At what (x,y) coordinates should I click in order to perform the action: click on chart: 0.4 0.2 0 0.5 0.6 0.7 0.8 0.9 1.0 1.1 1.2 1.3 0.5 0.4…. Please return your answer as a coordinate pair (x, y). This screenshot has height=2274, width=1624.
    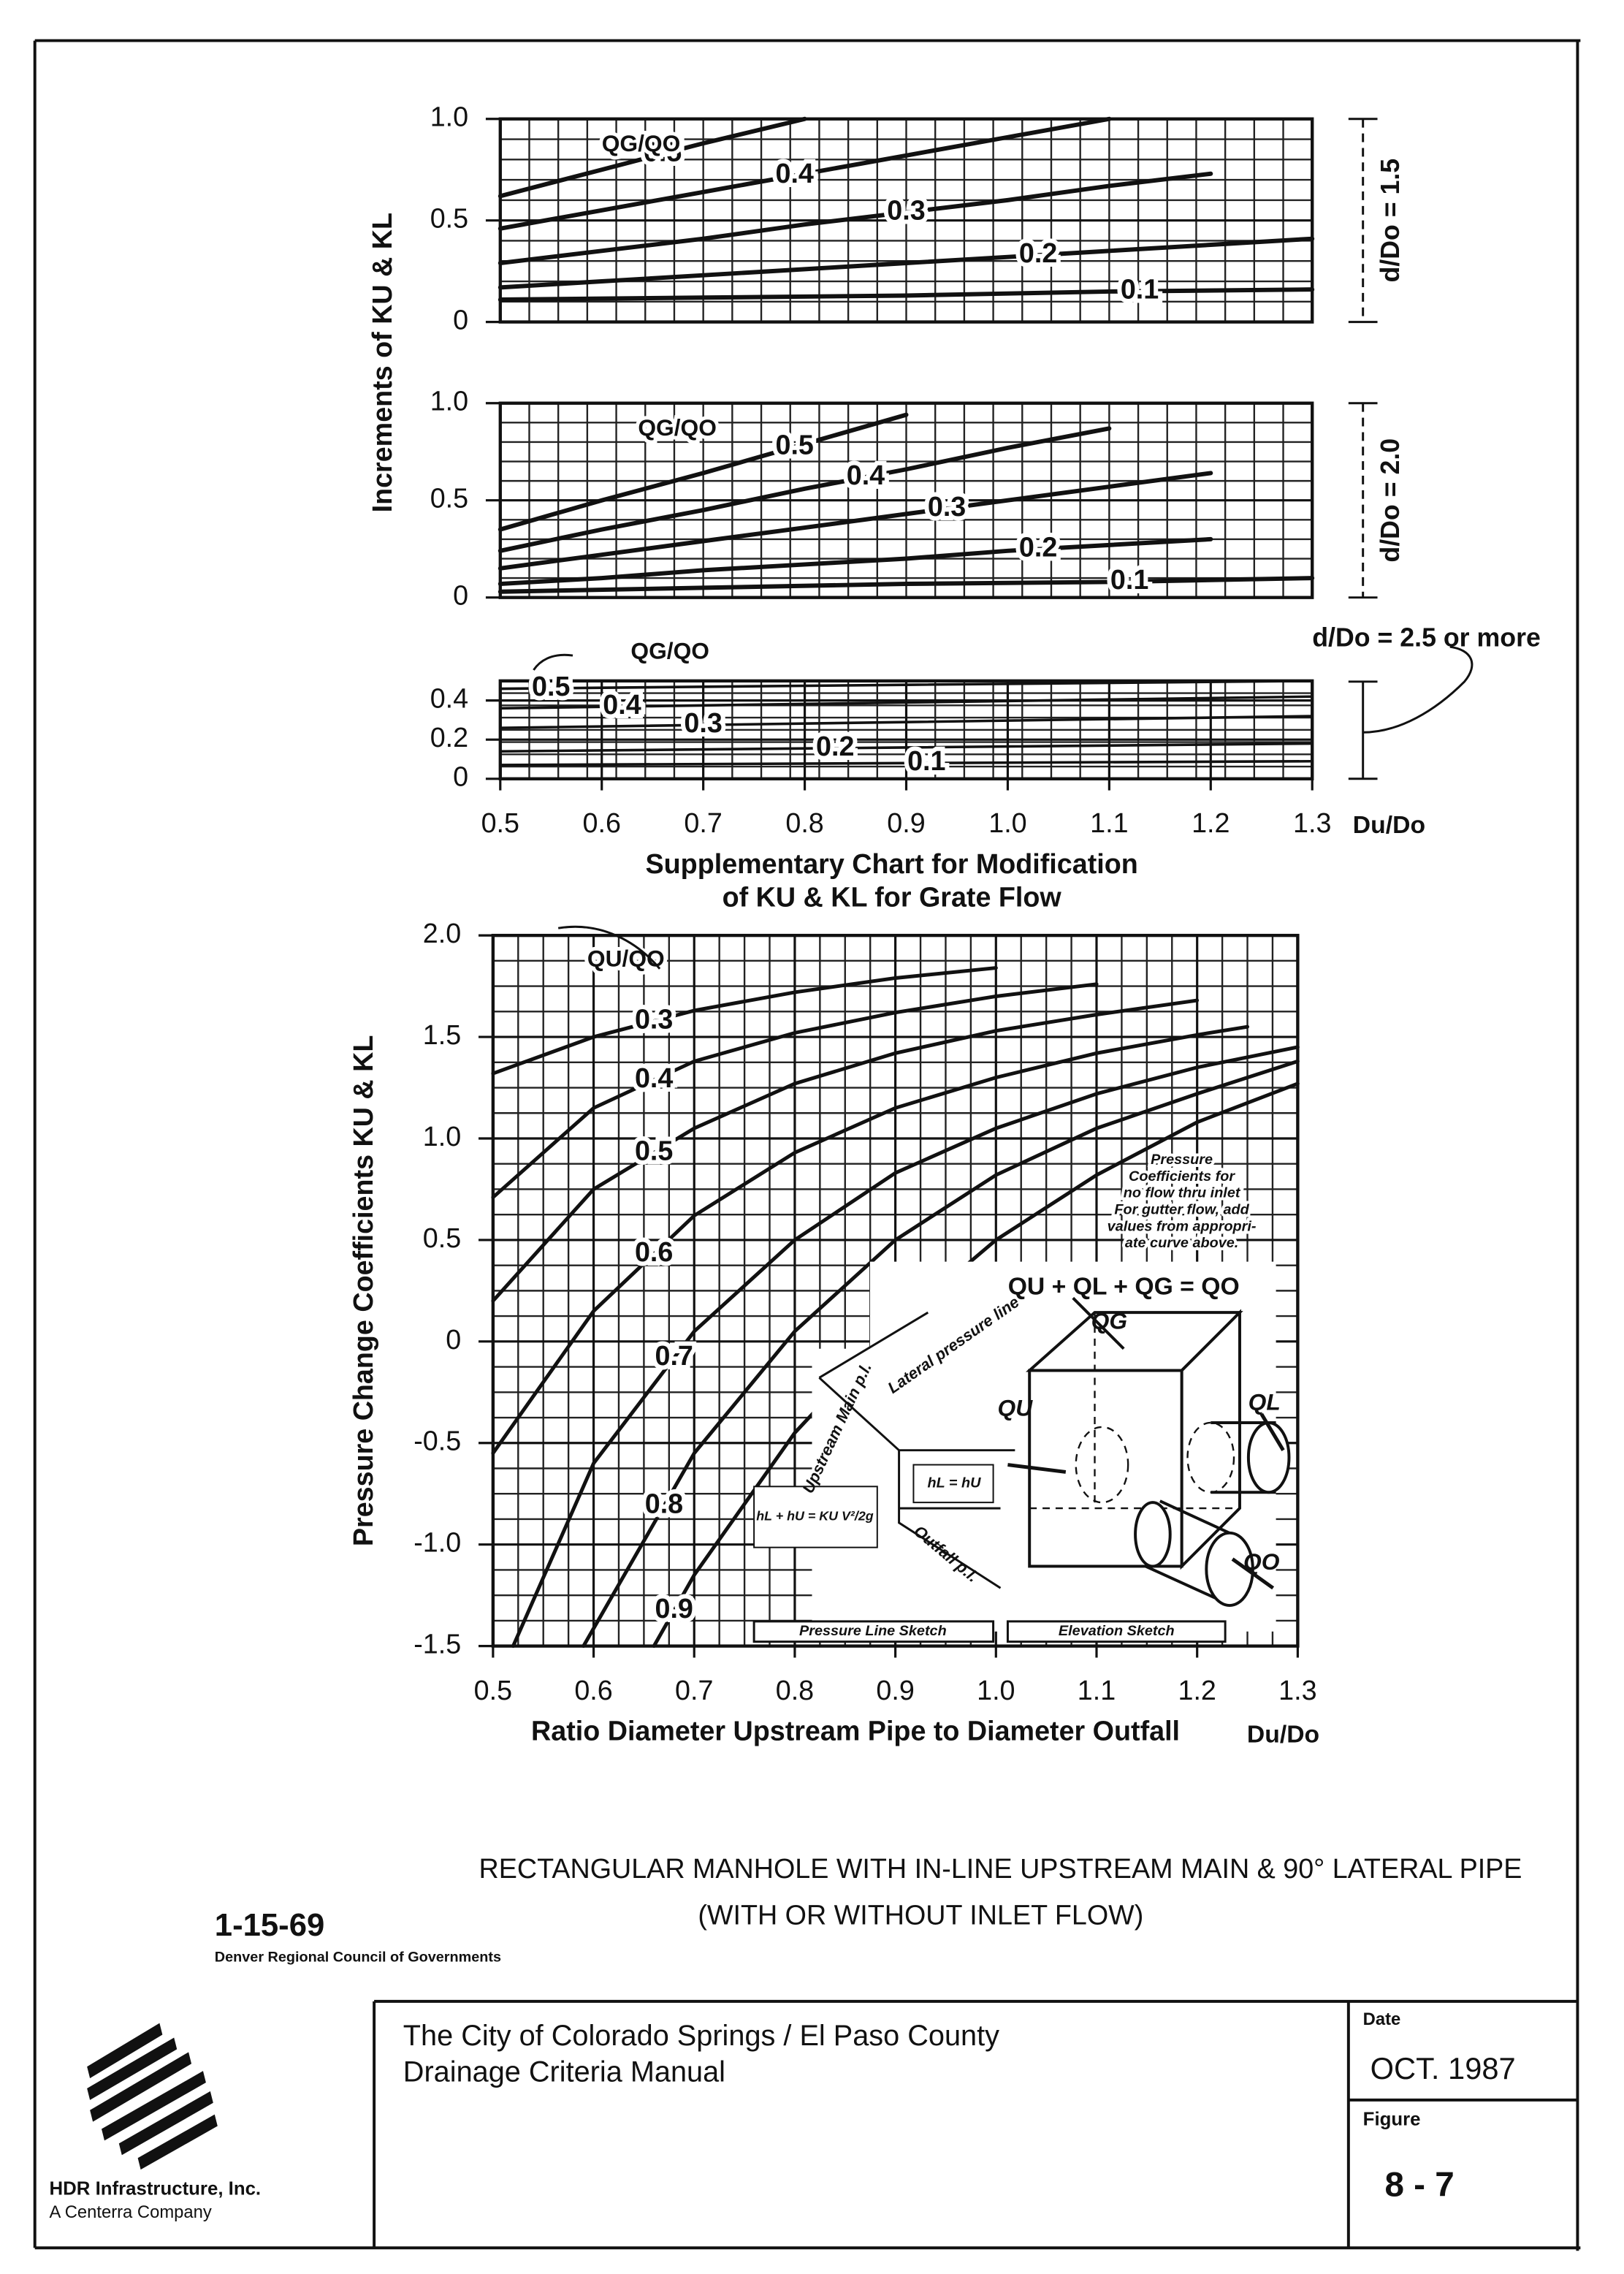
    Looking at the image, I should click on (988, 766).